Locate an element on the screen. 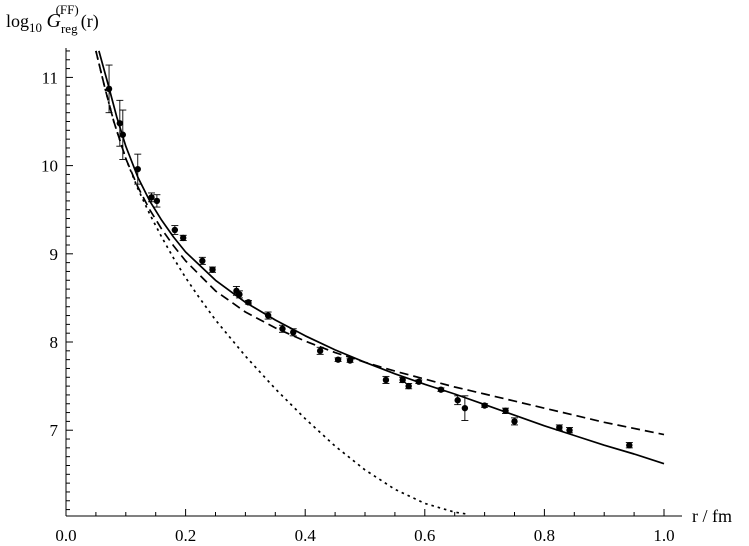 Image resolution: width=749 pixels, height=546 pixels. y-tick-label: 8 is located at coordinates (54, 342).